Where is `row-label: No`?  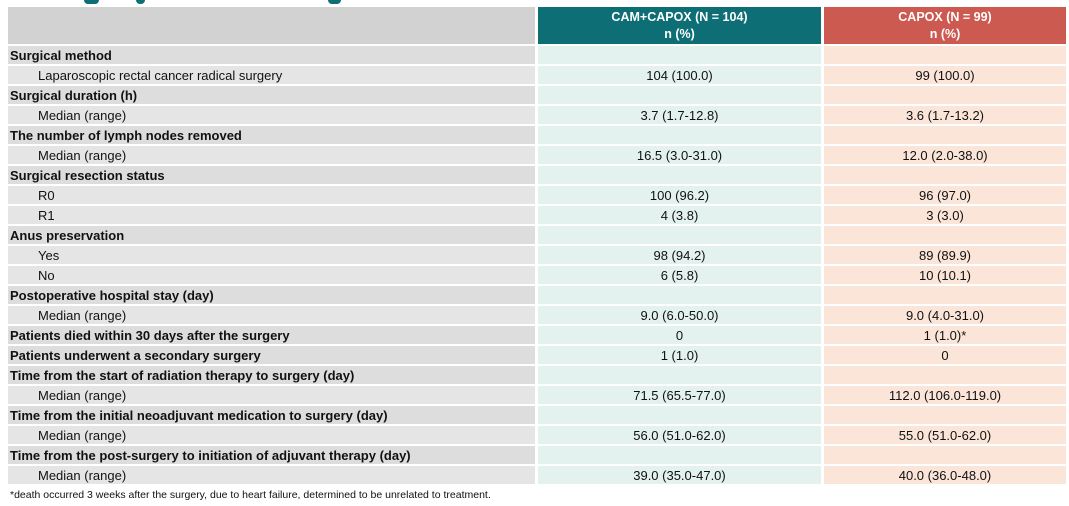 row-label: No is located at coordinates (271, 275).